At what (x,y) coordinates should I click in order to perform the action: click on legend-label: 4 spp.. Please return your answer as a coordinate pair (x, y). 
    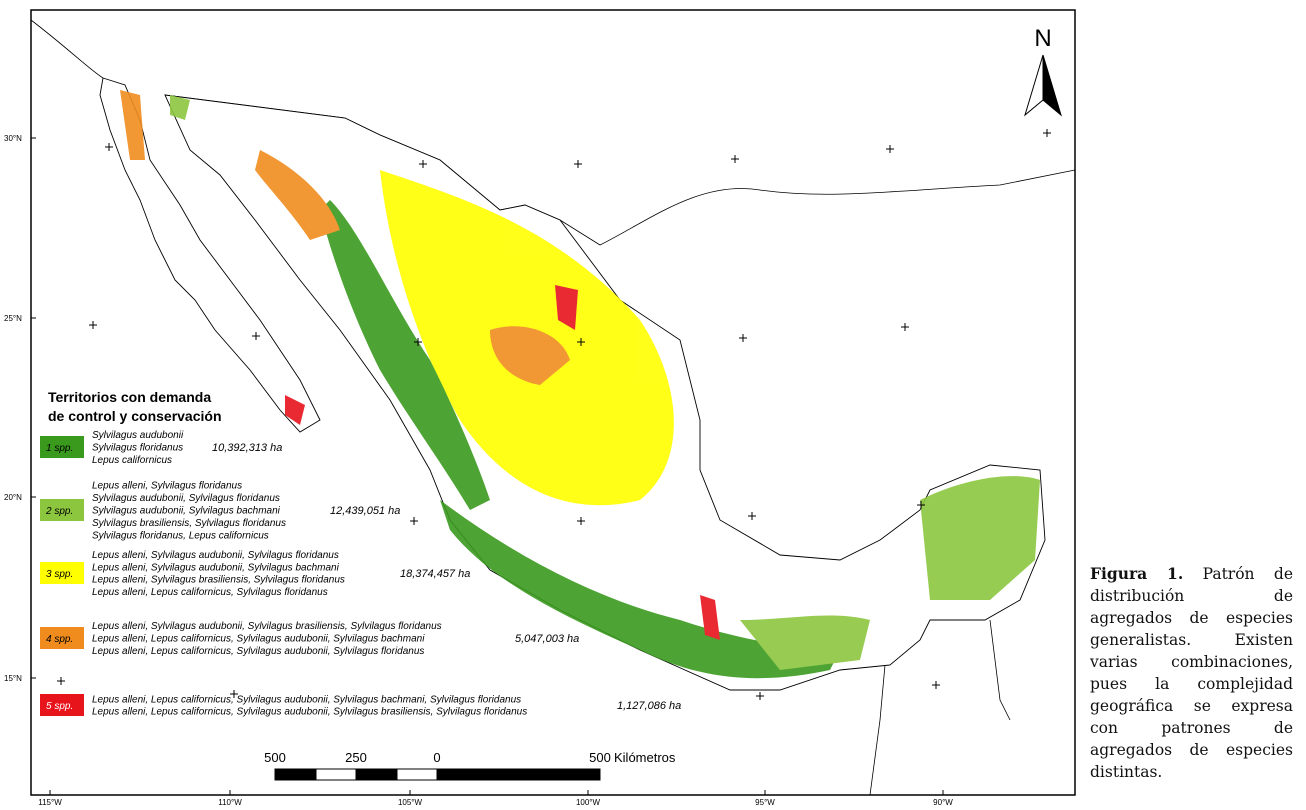
    Looking at the image, I should click on (59, 639).